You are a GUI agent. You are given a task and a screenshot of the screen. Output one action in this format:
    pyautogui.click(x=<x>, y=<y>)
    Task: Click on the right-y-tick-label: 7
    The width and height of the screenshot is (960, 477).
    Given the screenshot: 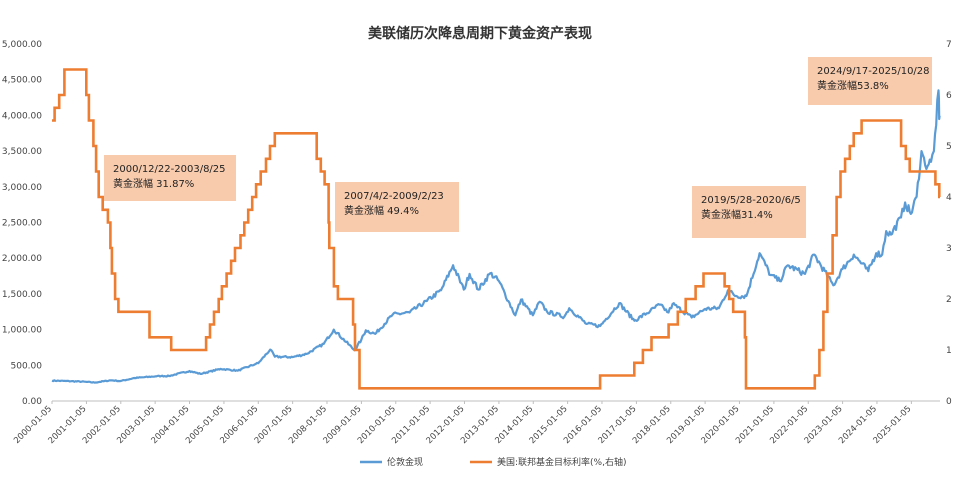 What is the action you would take?
    pyautogui.click(x=949, y=45)
    